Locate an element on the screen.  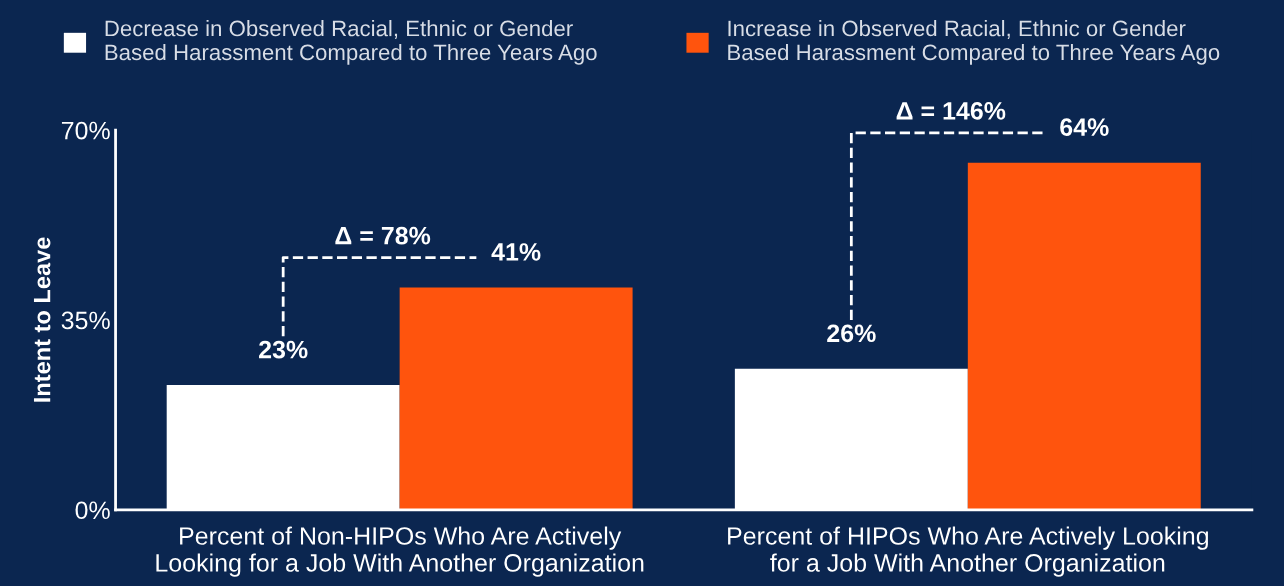
data-label: 41% is located at coordinates (516, 252).